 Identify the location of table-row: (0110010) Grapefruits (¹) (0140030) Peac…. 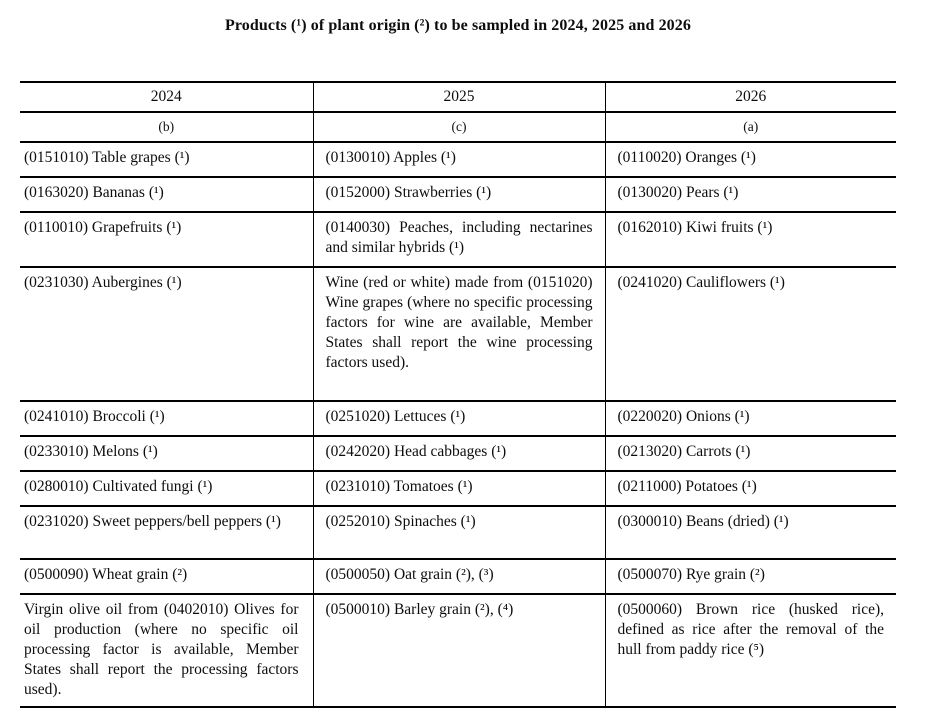
(458, 239).